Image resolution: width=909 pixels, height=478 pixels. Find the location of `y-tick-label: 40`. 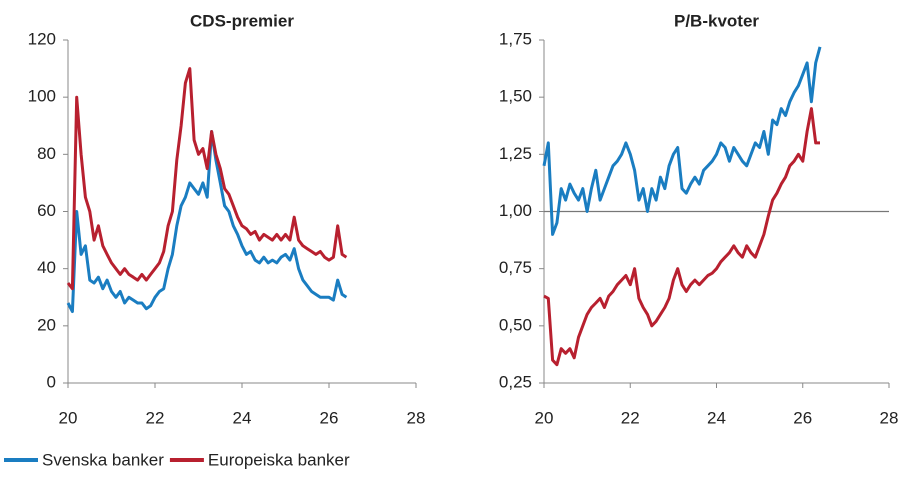

y-tick-label: 40 is located at coordinates (46, 267).